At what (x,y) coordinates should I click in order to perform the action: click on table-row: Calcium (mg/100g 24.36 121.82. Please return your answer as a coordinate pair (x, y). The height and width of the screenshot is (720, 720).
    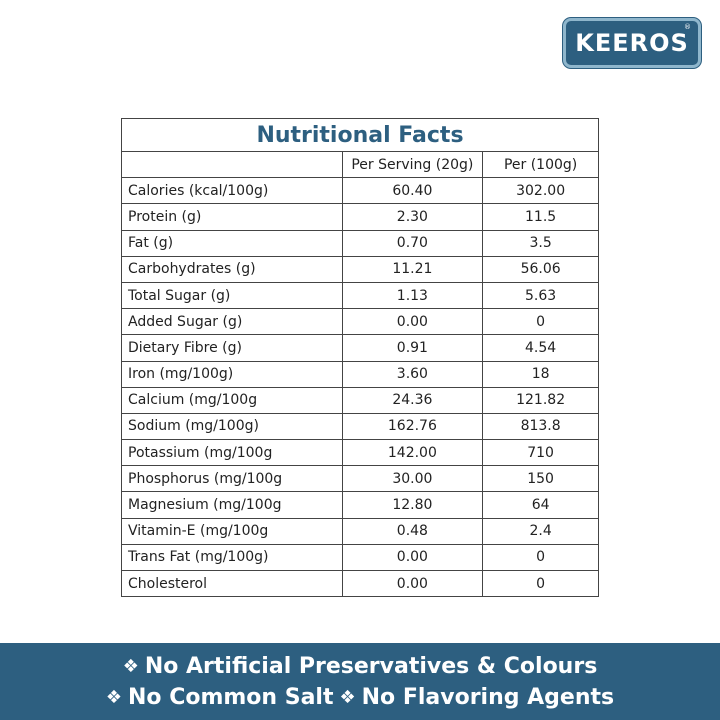
    Looking at the image, I should click on (360, 400).